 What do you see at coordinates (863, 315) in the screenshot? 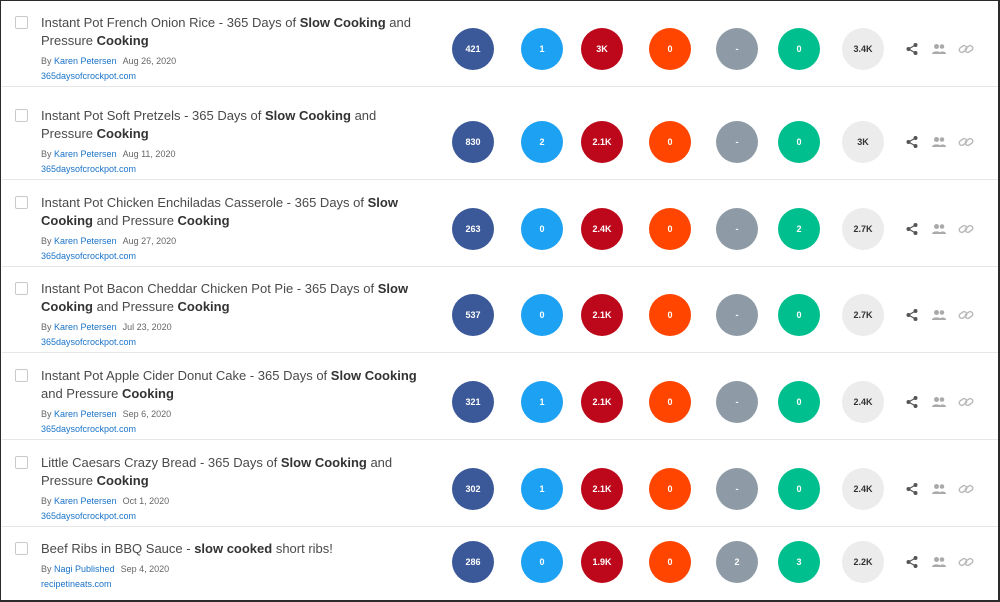
I see `total-engagement-badge: 2.7K` at bounding box center [863, 315].